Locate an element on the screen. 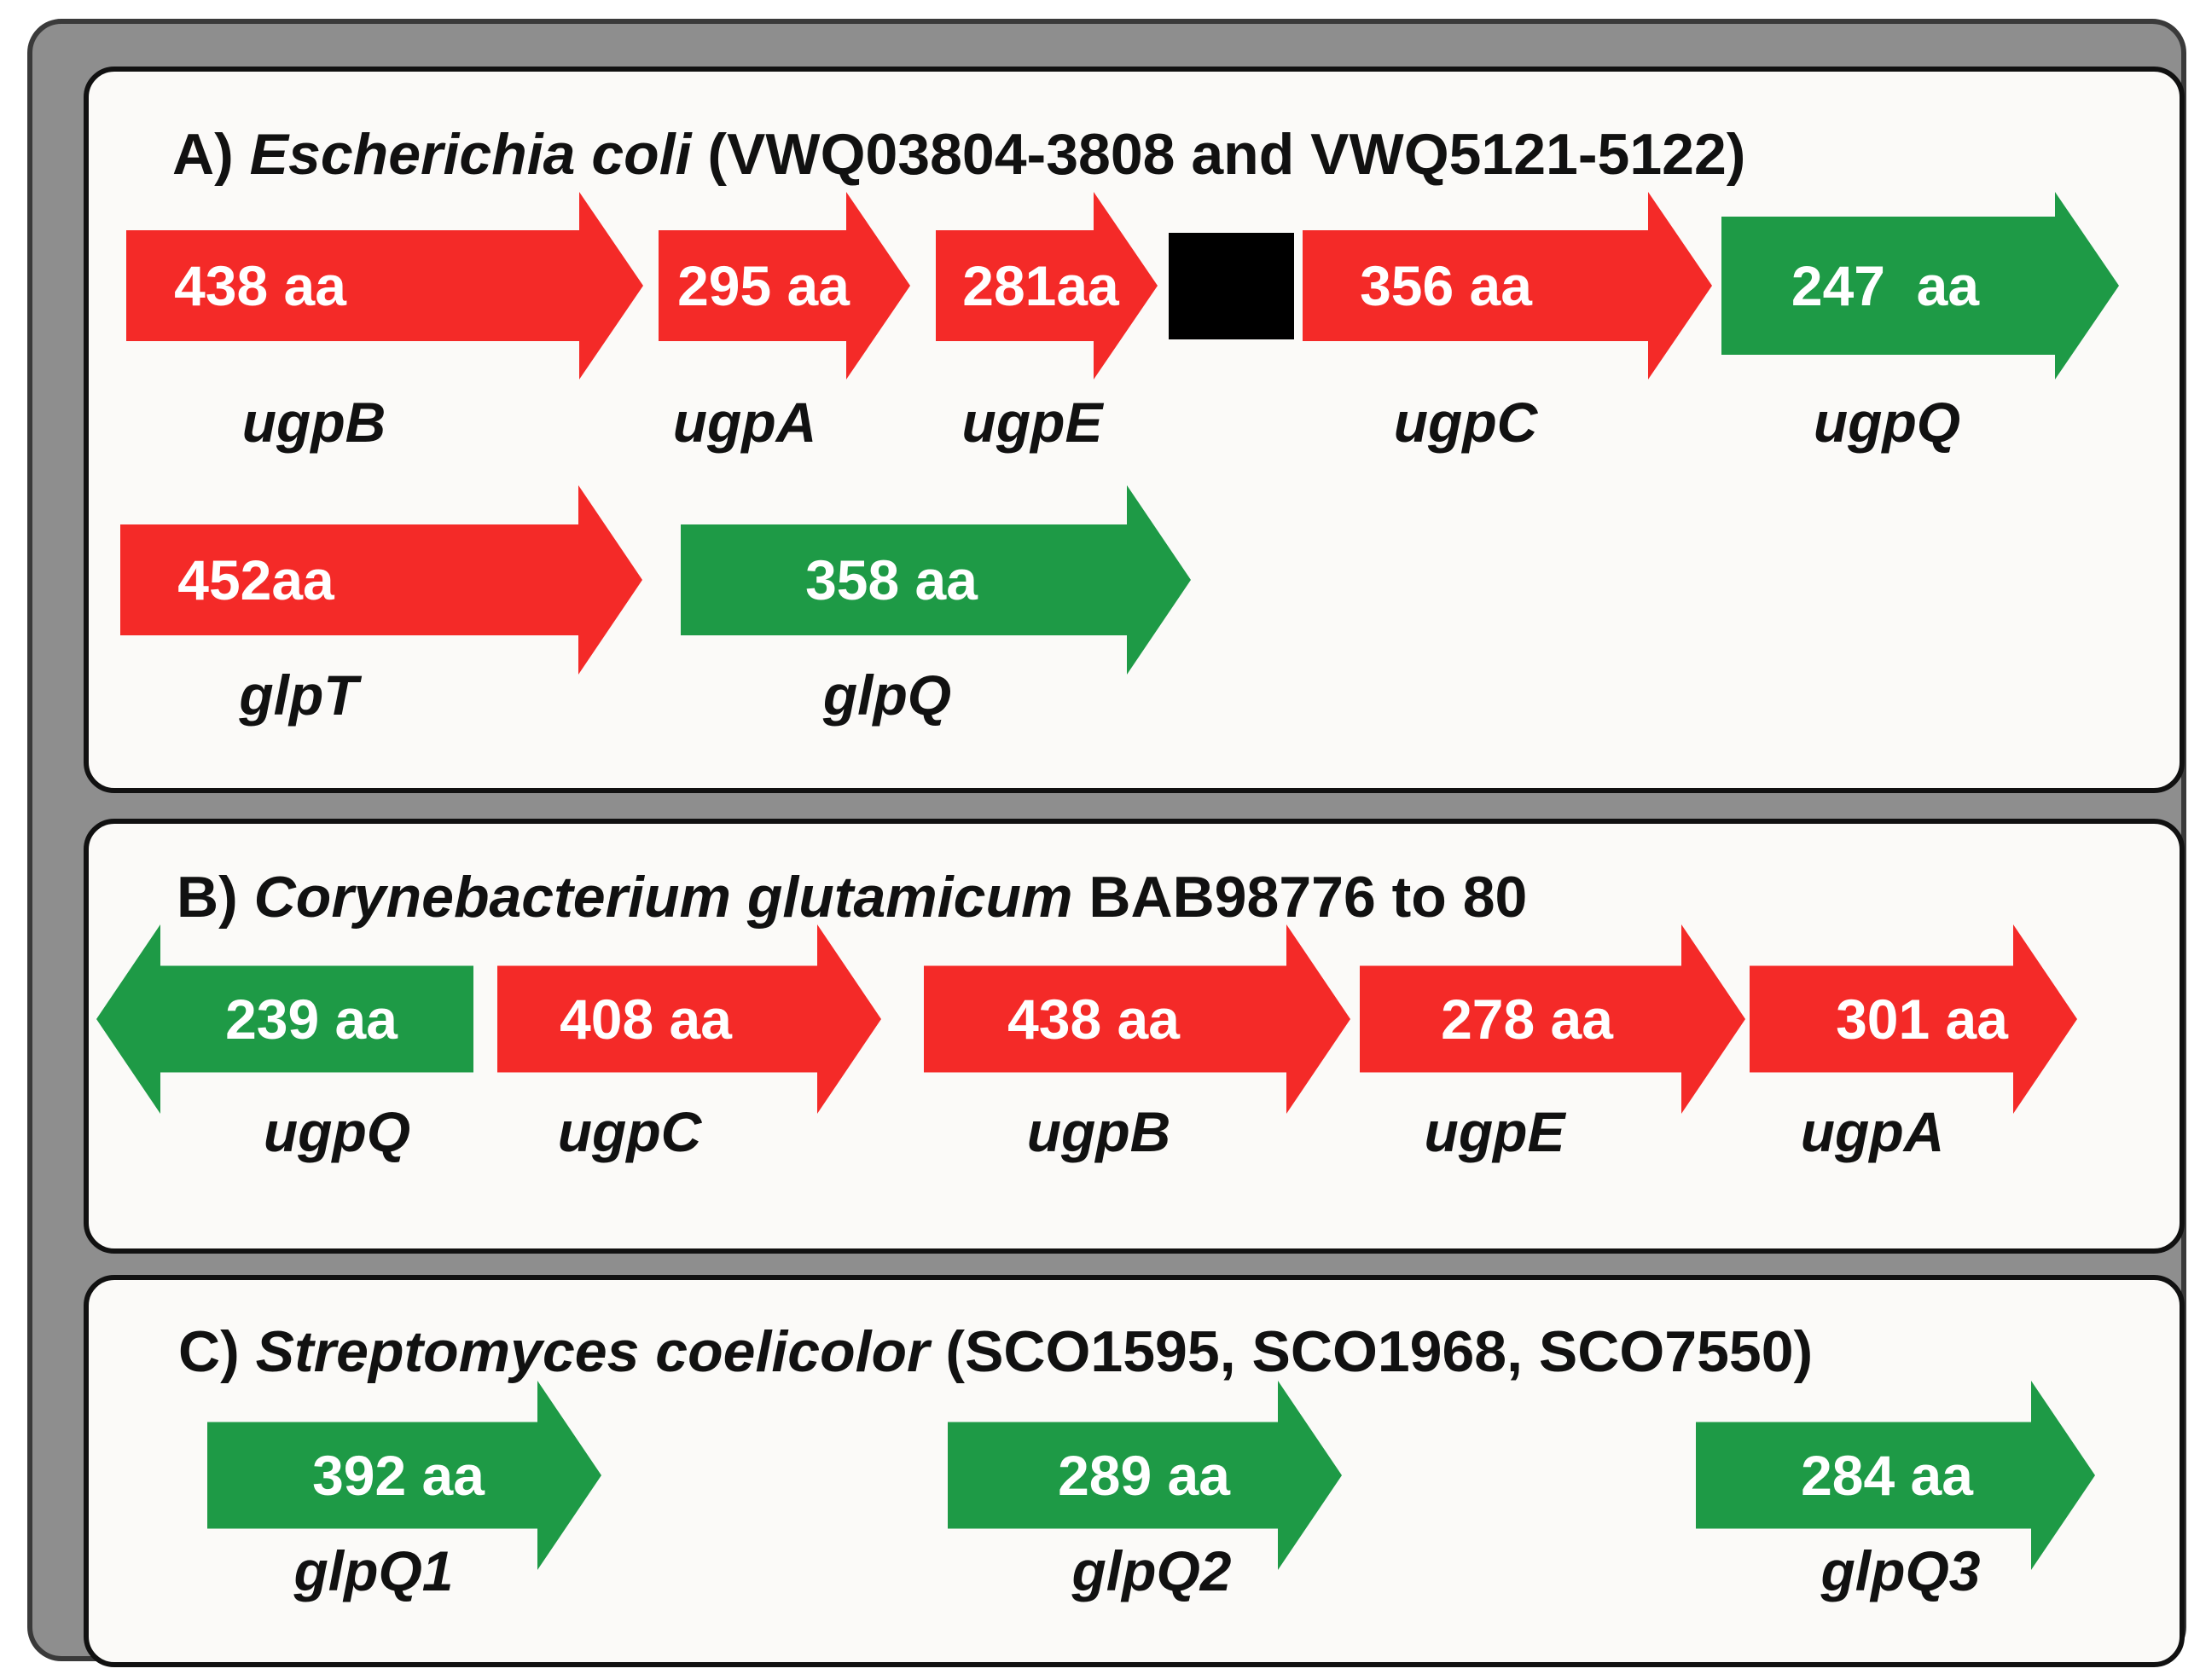 Image resolution: width=2200 pixels, height=1680 pixels. gene-size-label-b-ugpa: 301 aa is located at coordinates (1922, 1019).